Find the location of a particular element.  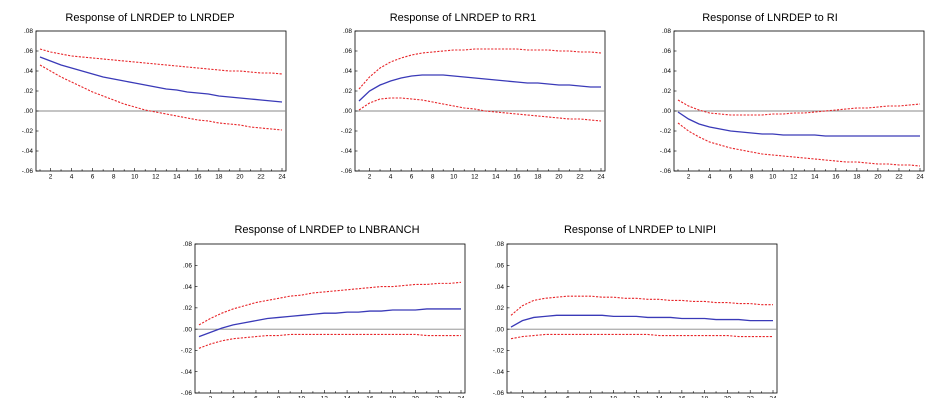

panel-title: Response of LNRDEP to RI is located at coordinates (770, 18).